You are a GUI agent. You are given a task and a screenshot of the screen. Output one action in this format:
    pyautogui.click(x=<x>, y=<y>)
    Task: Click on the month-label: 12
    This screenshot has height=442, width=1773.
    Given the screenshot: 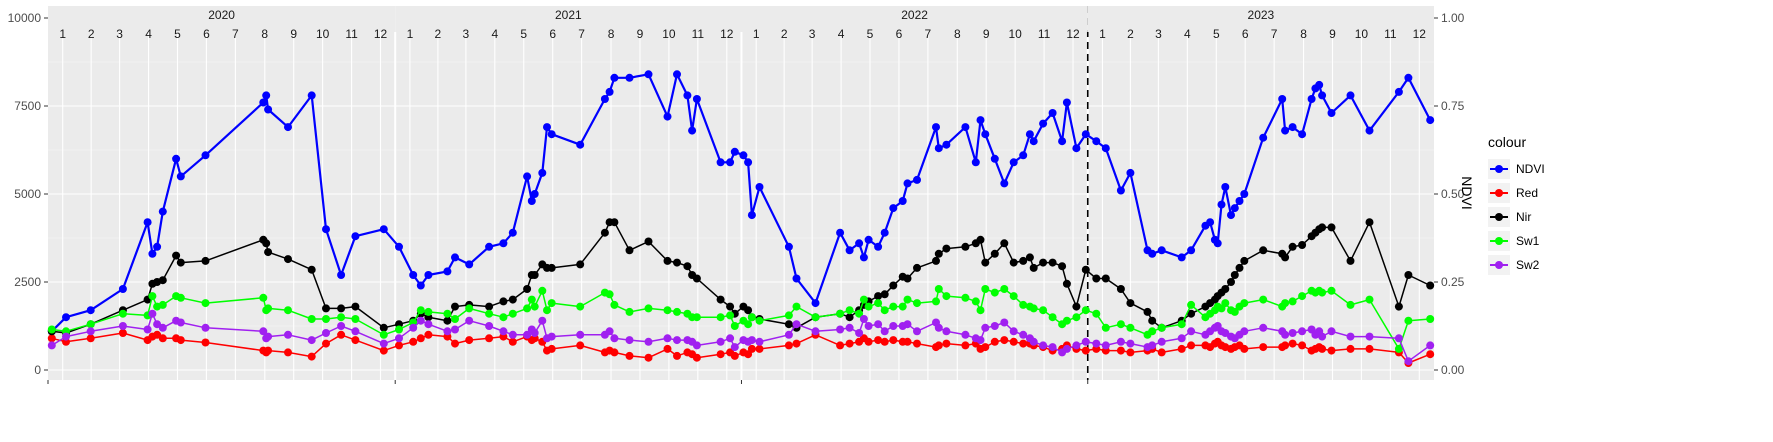 What is the action you would take?
    pyautogui.click(x=1073, y=34)
    